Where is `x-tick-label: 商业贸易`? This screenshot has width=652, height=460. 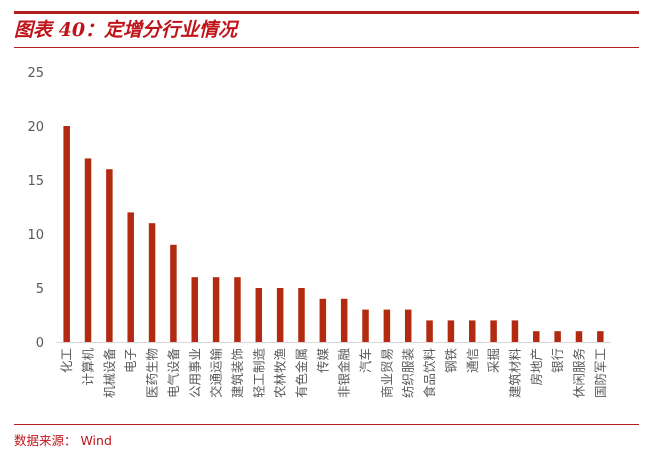
x-tick-label: 商业贸易 is located at coordinates (386, 373).